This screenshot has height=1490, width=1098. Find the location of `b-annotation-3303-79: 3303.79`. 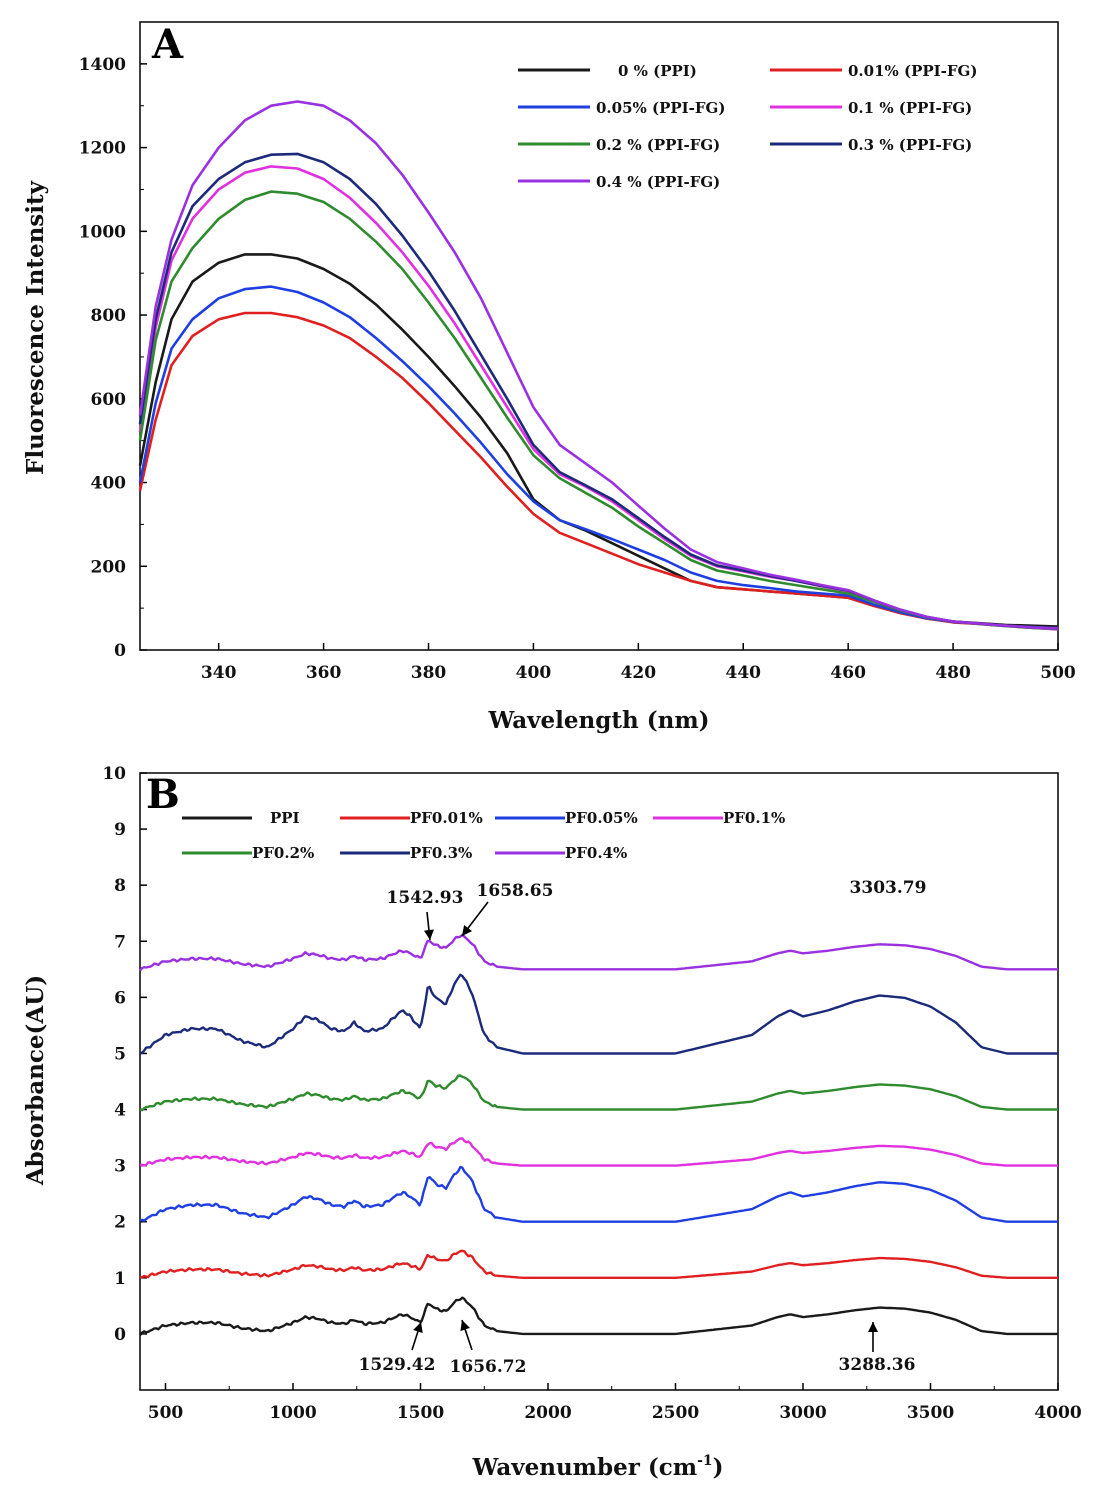

b-annotation-3303-79: 3303.79 is located at coordinates (888, 888).